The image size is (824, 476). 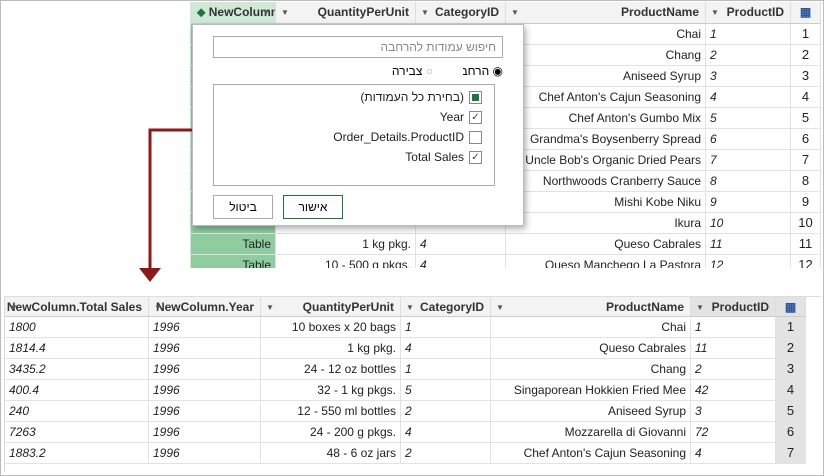 I want to click on cell: 1814.4, so click(x=77, y=348).